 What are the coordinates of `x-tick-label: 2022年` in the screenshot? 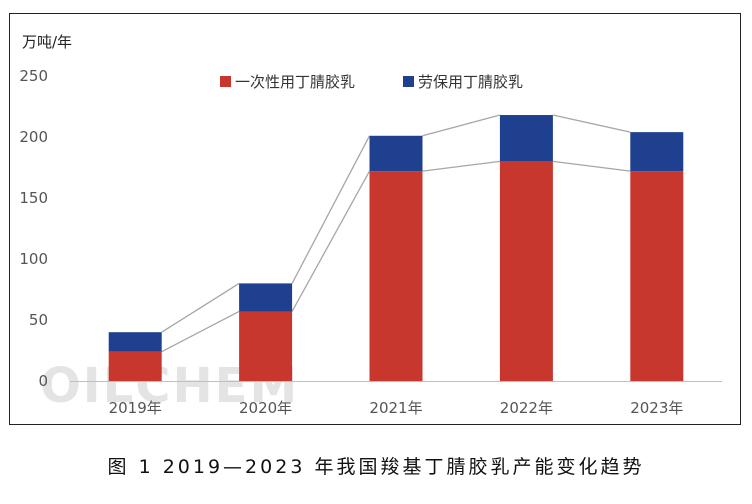 It's located at (526, 408).